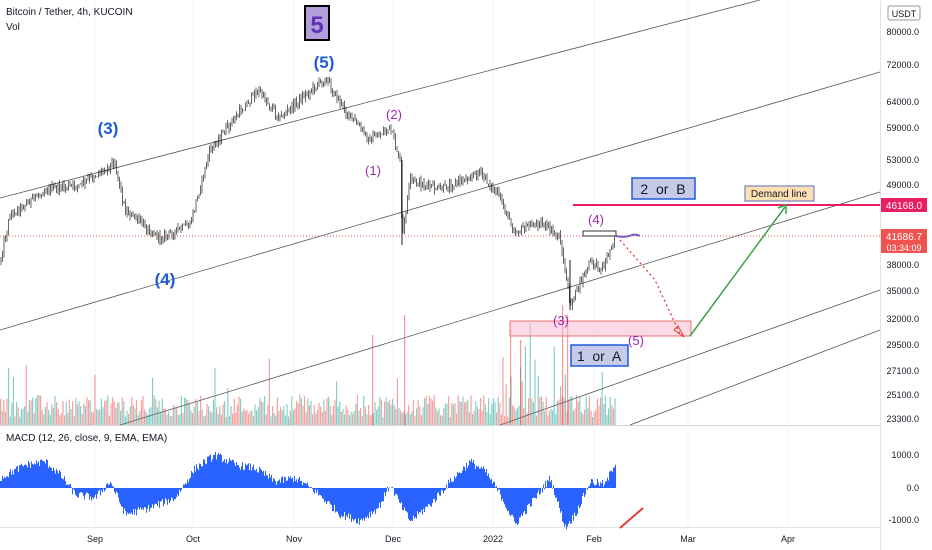 Image resolution: width=932 pixels, height=550 pixels. What do you see at coordinates (316, 25) in the screenshot?
I see `svg-text: 5` at bounding box center [316, 25].